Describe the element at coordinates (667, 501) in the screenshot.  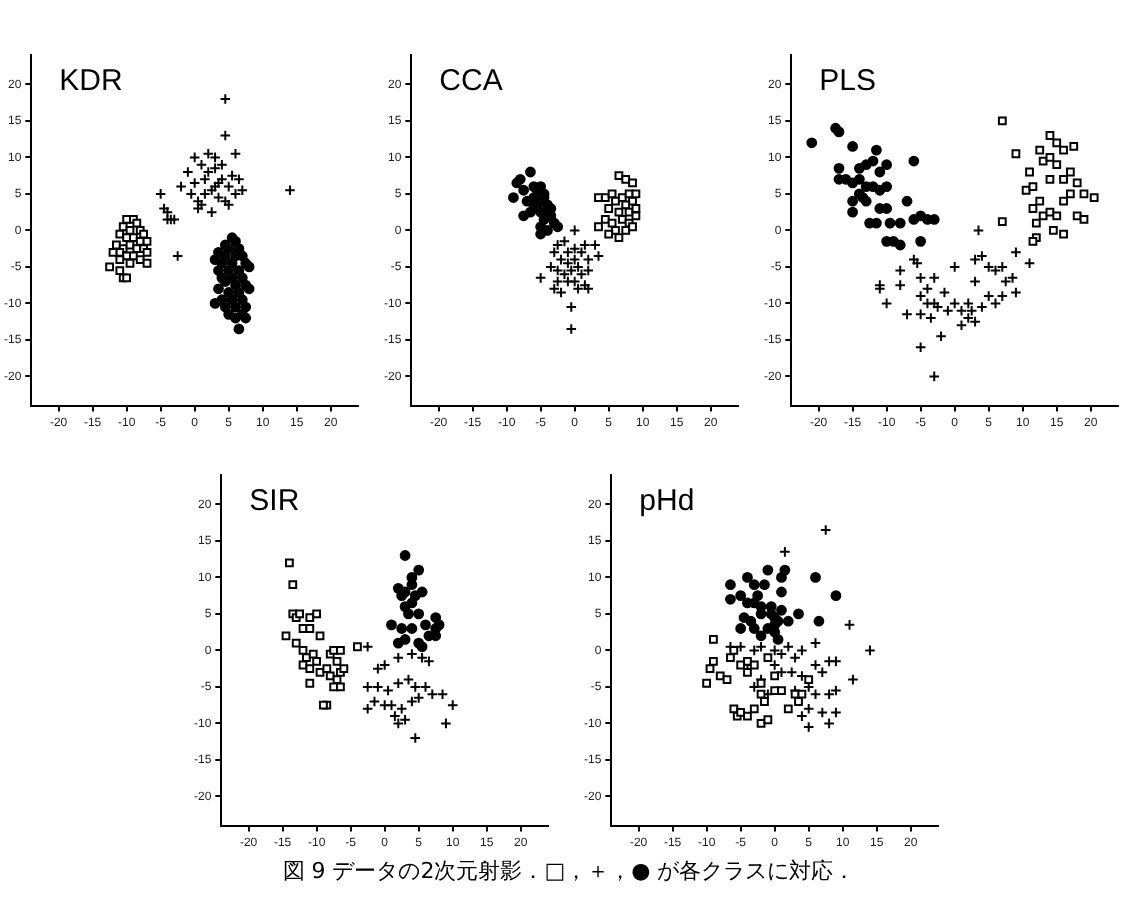
I see `chart-title: pHd` at that location.